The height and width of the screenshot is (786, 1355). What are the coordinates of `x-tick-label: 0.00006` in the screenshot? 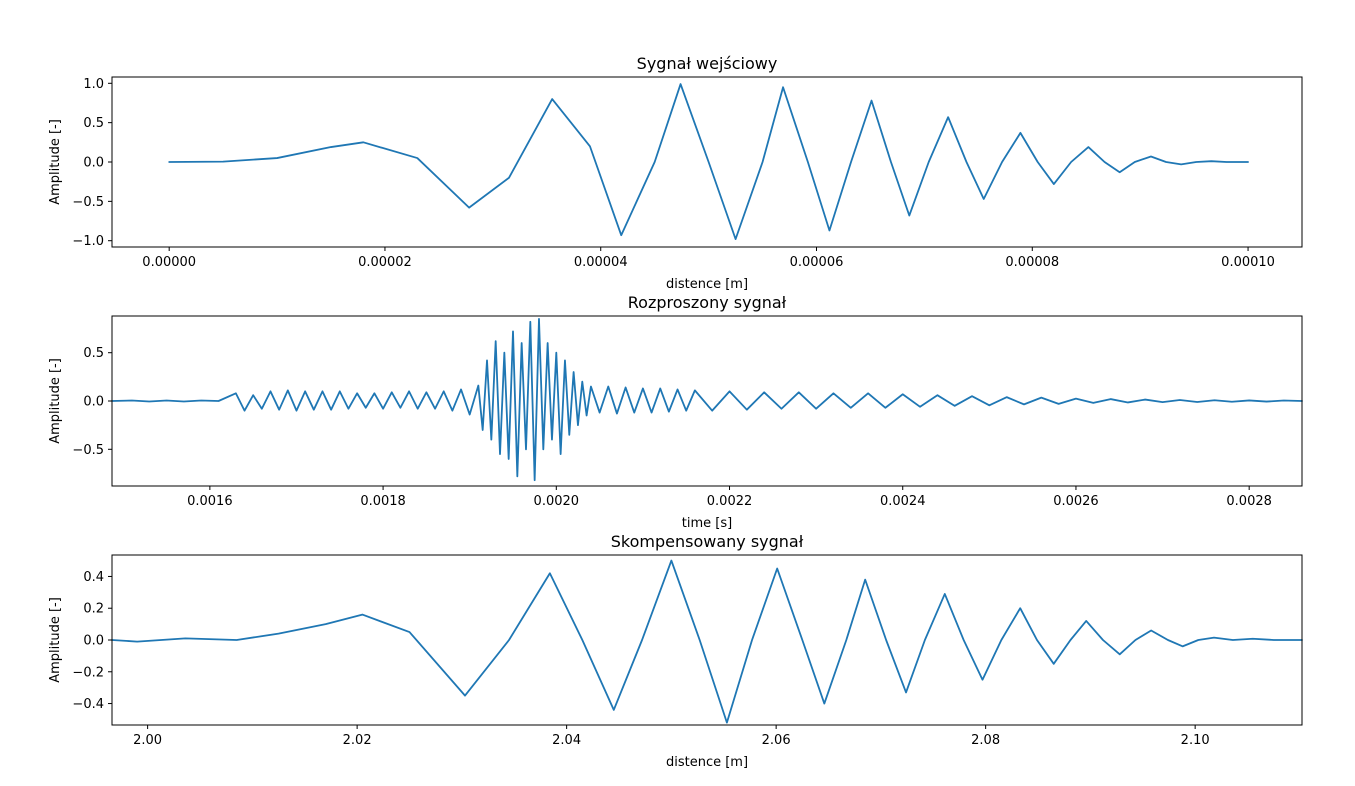 It's located at (817, 262).